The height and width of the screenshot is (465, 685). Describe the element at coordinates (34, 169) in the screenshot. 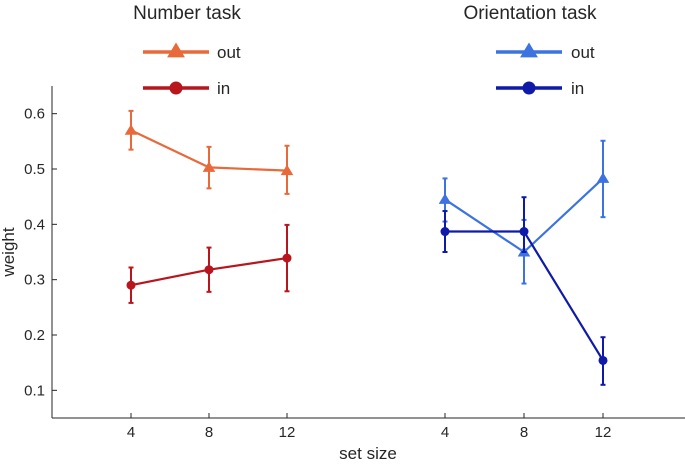

I see `y-tick-label: 0.5` at that location.